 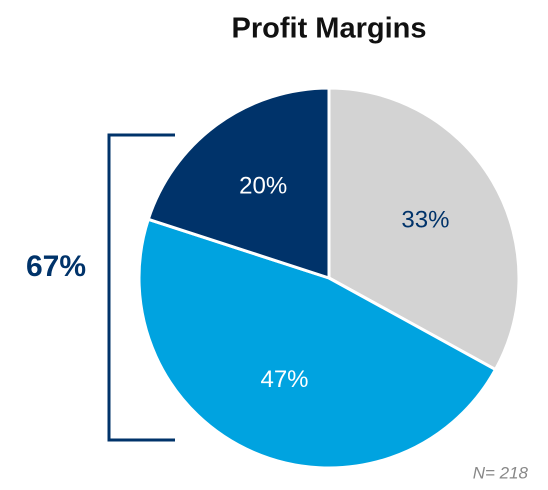 What do you see at coordinates (56, 266) in the screenshot?
I see `bracket-label: 67%` at bounding box center [56, 266].